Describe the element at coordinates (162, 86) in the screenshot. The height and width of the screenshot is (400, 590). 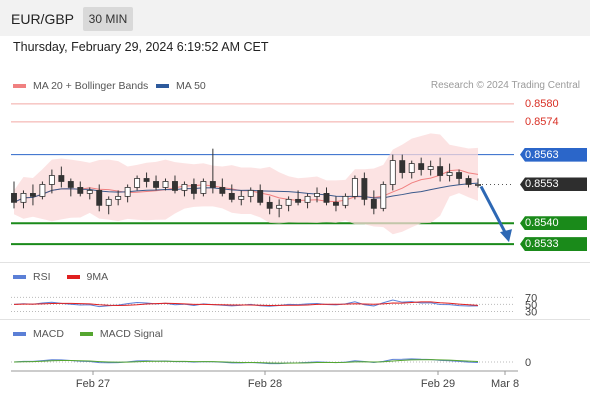
I see `ma50-swatch` at that location.